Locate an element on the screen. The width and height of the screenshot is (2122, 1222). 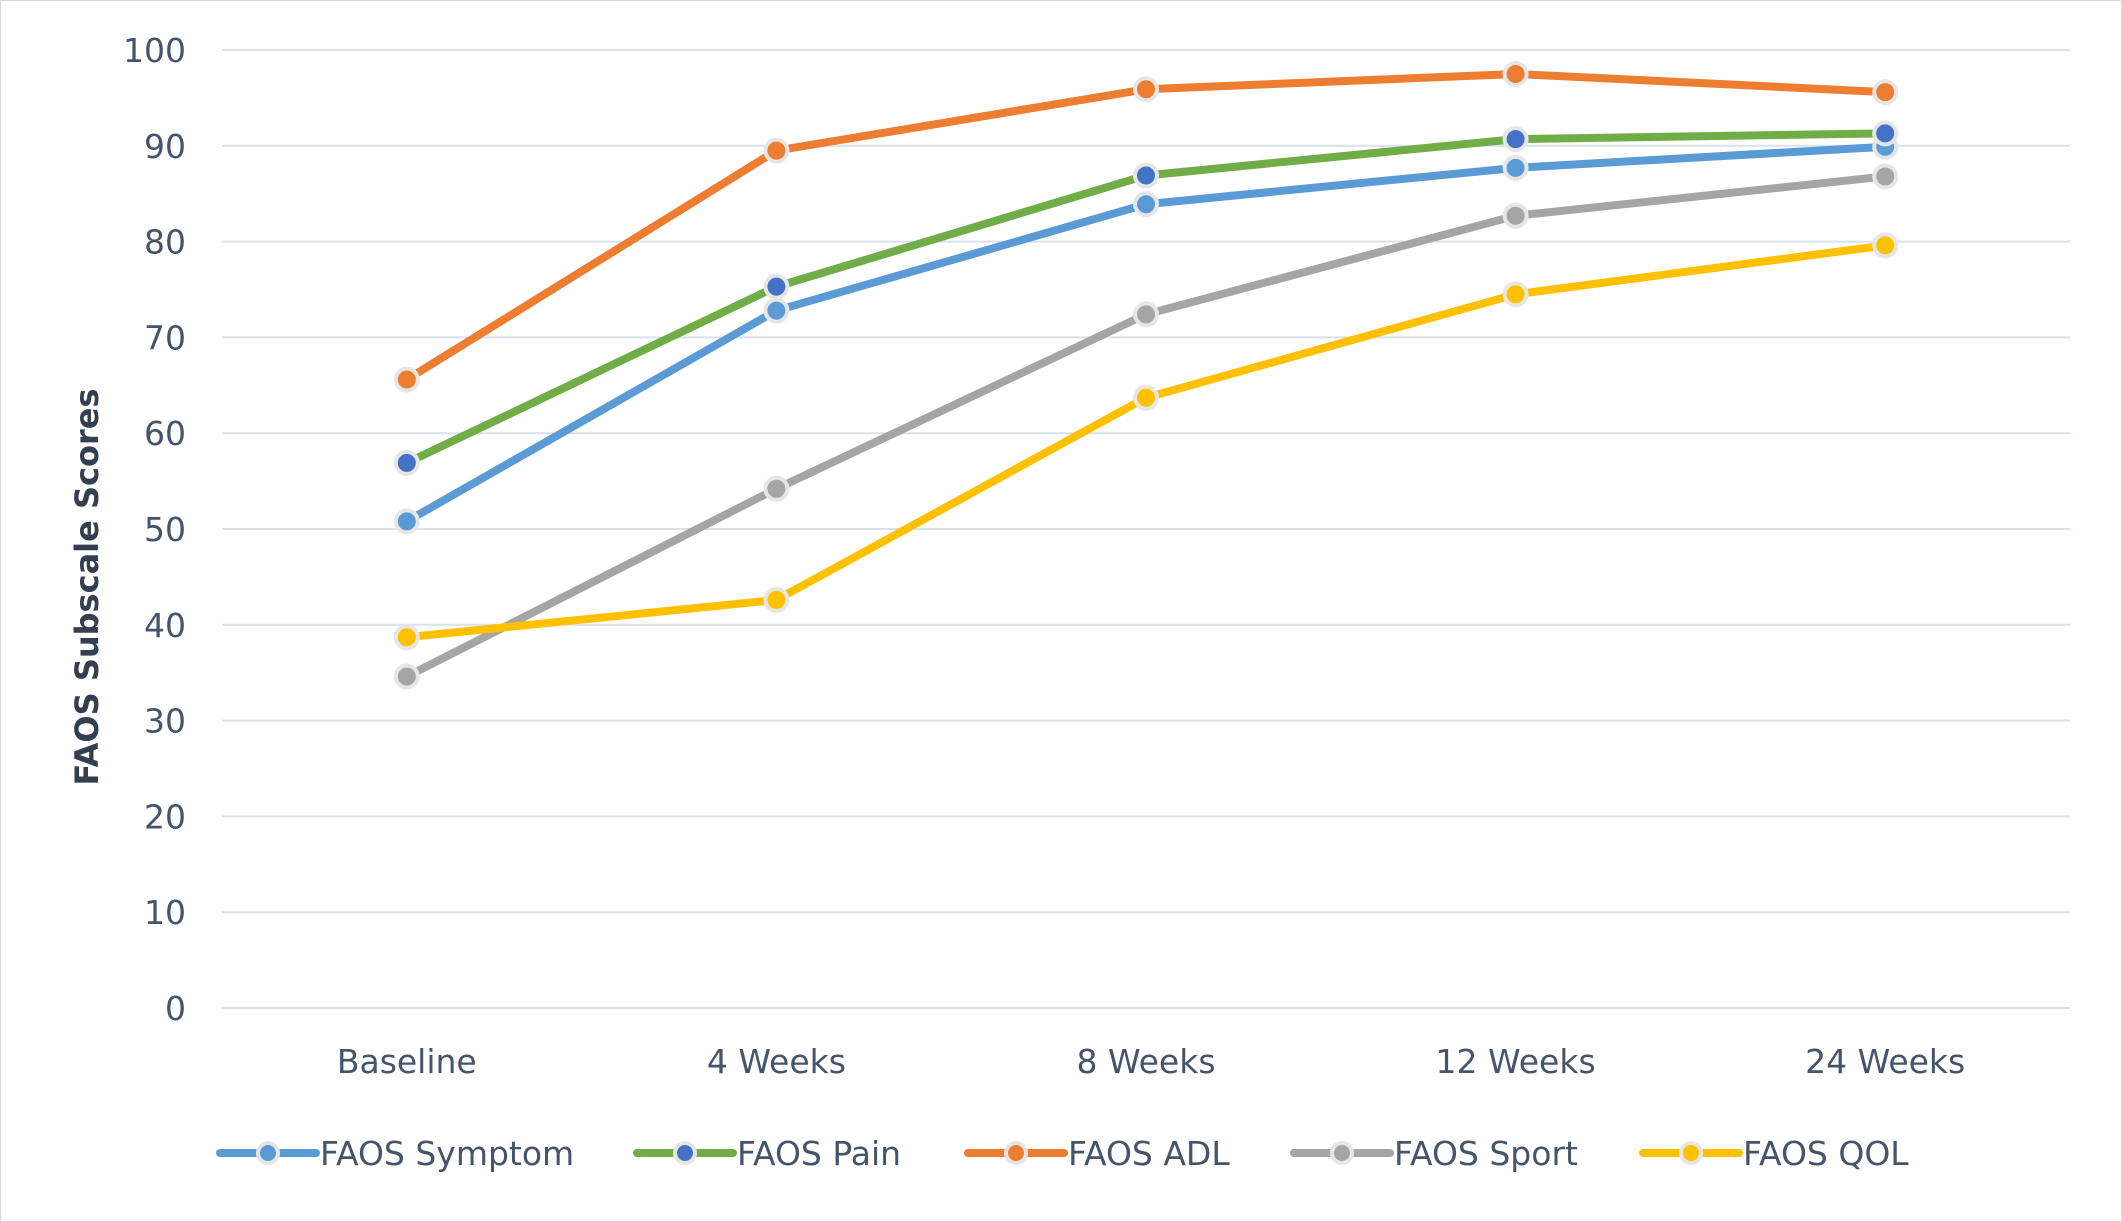
y-axis-tick-labels: 0 10 20 30 40 50 60 70 80 90 100 is located at coordinates (154, 529).